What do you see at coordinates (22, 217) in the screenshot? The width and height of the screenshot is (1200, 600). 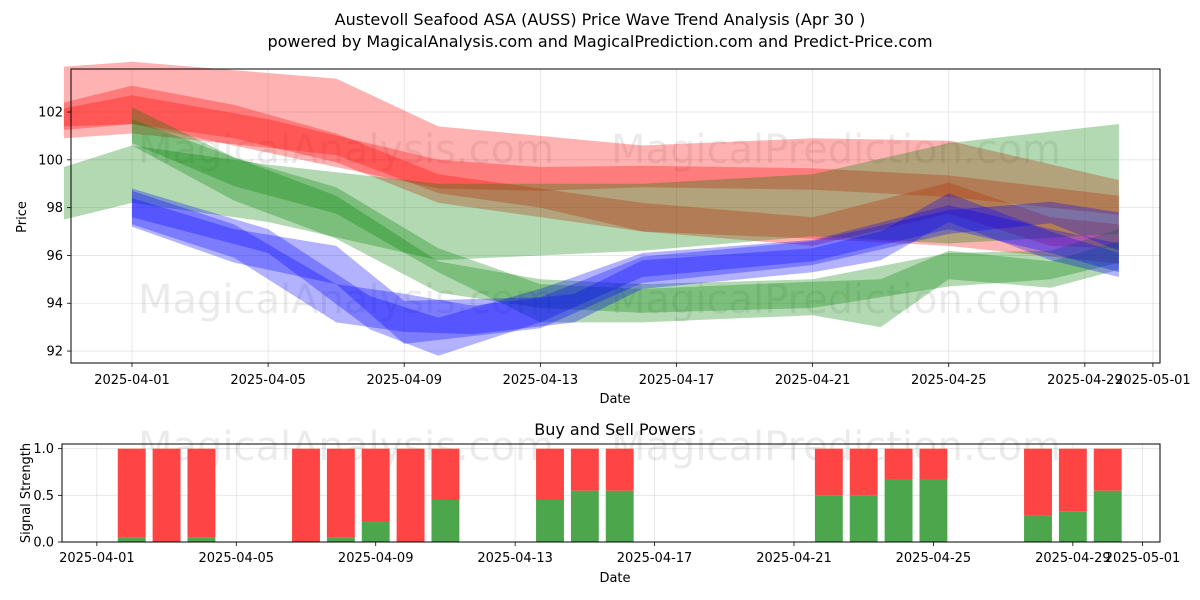 I see `price-y-axis-label: Price` at bounding box center [22, 217].